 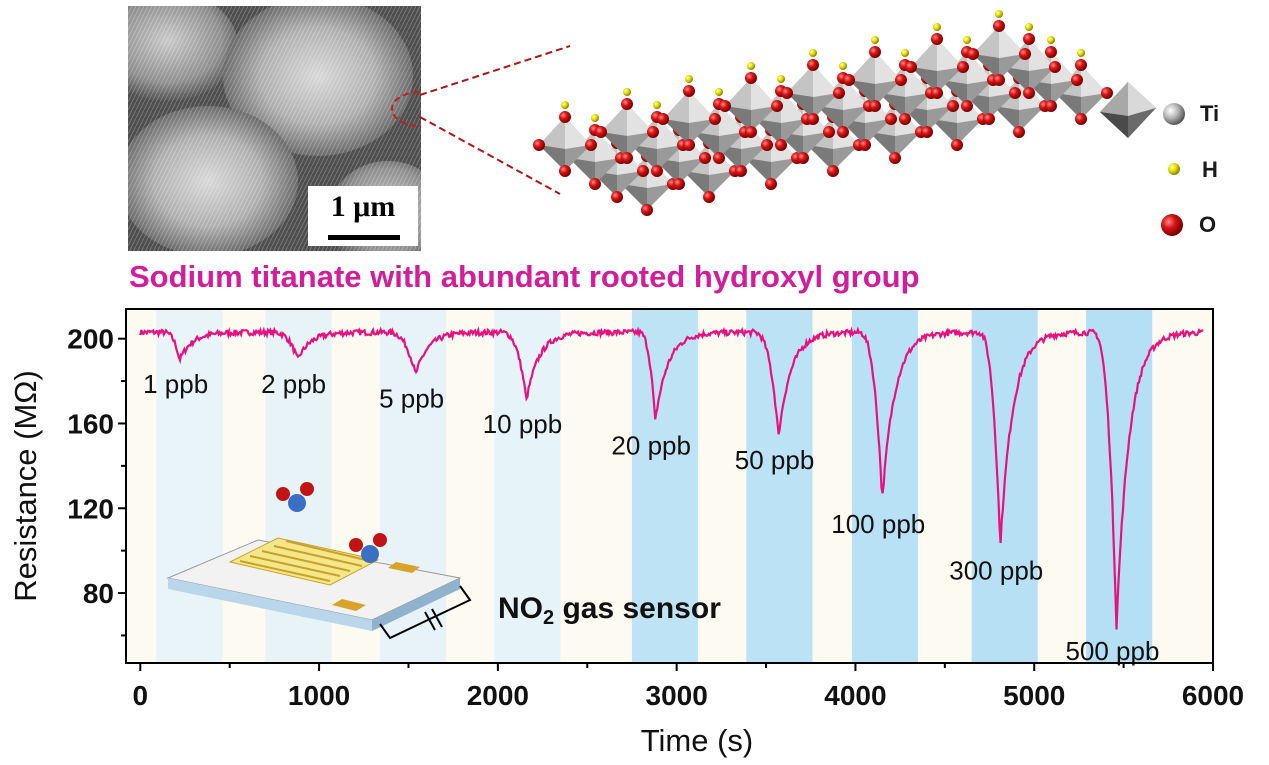 I want to click on scale-bar-label: 1 μm, so click(x=363, y=206).